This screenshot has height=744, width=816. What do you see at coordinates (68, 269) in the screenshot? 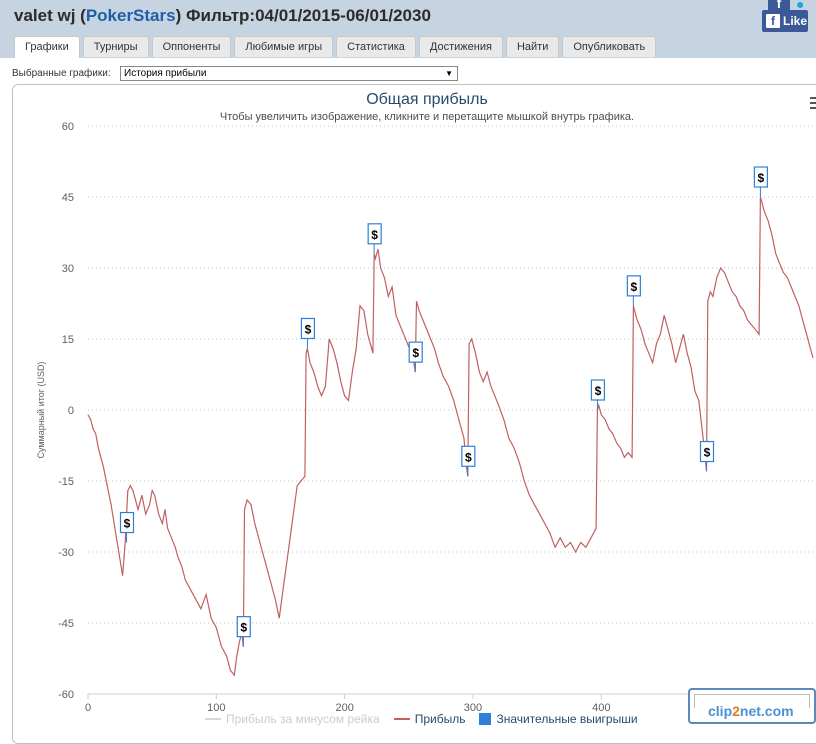
I see `y-tick-label: 30` at bounding box center [68, 269].